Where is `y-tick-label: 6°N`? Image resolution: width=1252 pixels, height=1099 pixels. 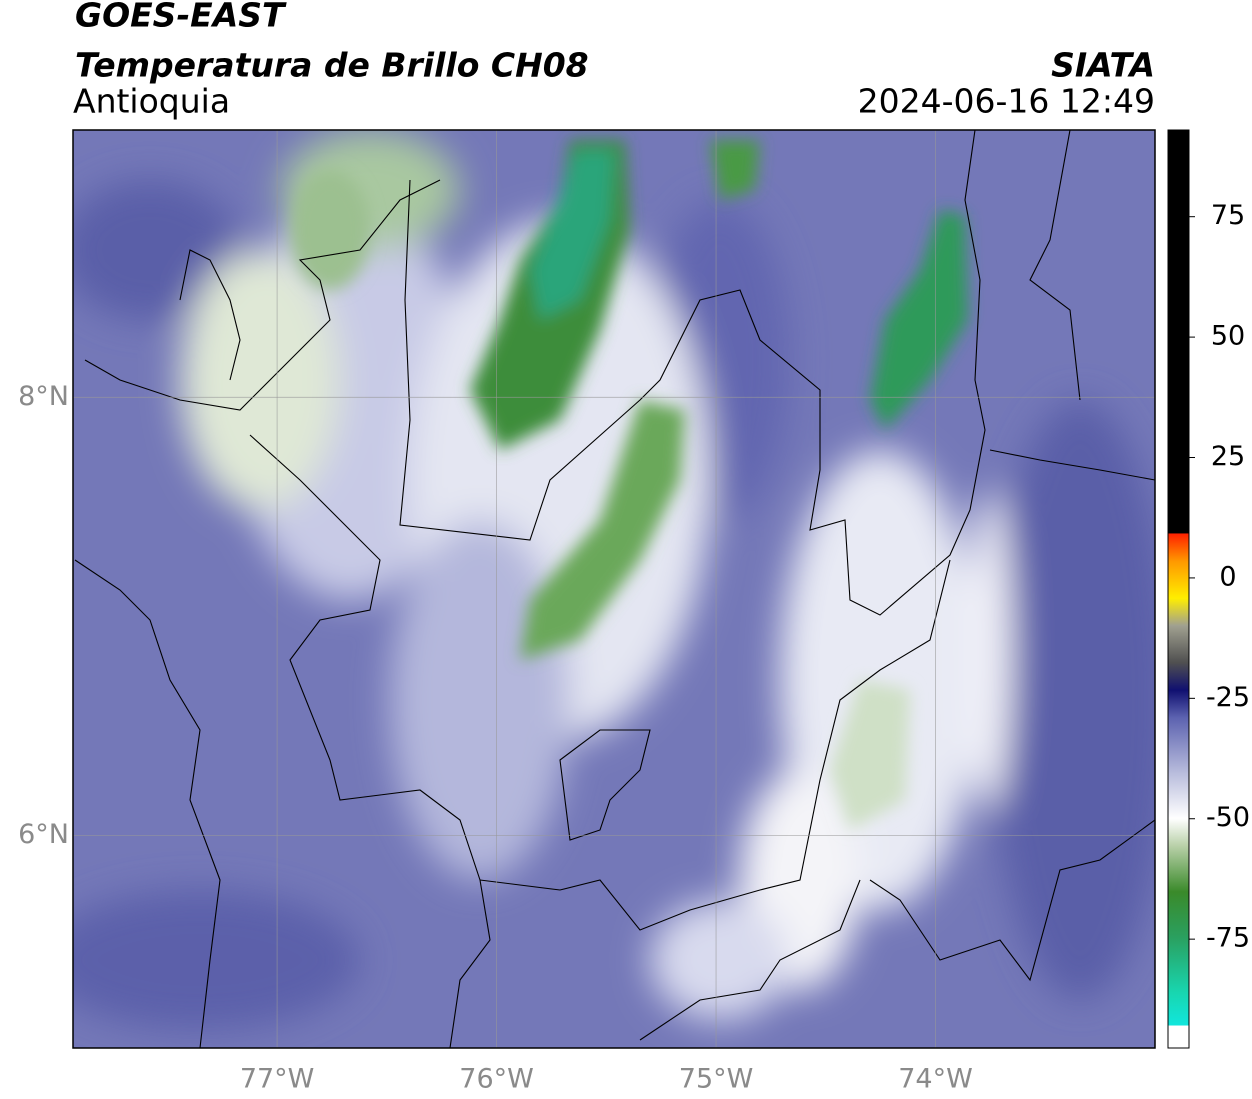 y-tick-label: 6°N is located at coordinates (43, 834).